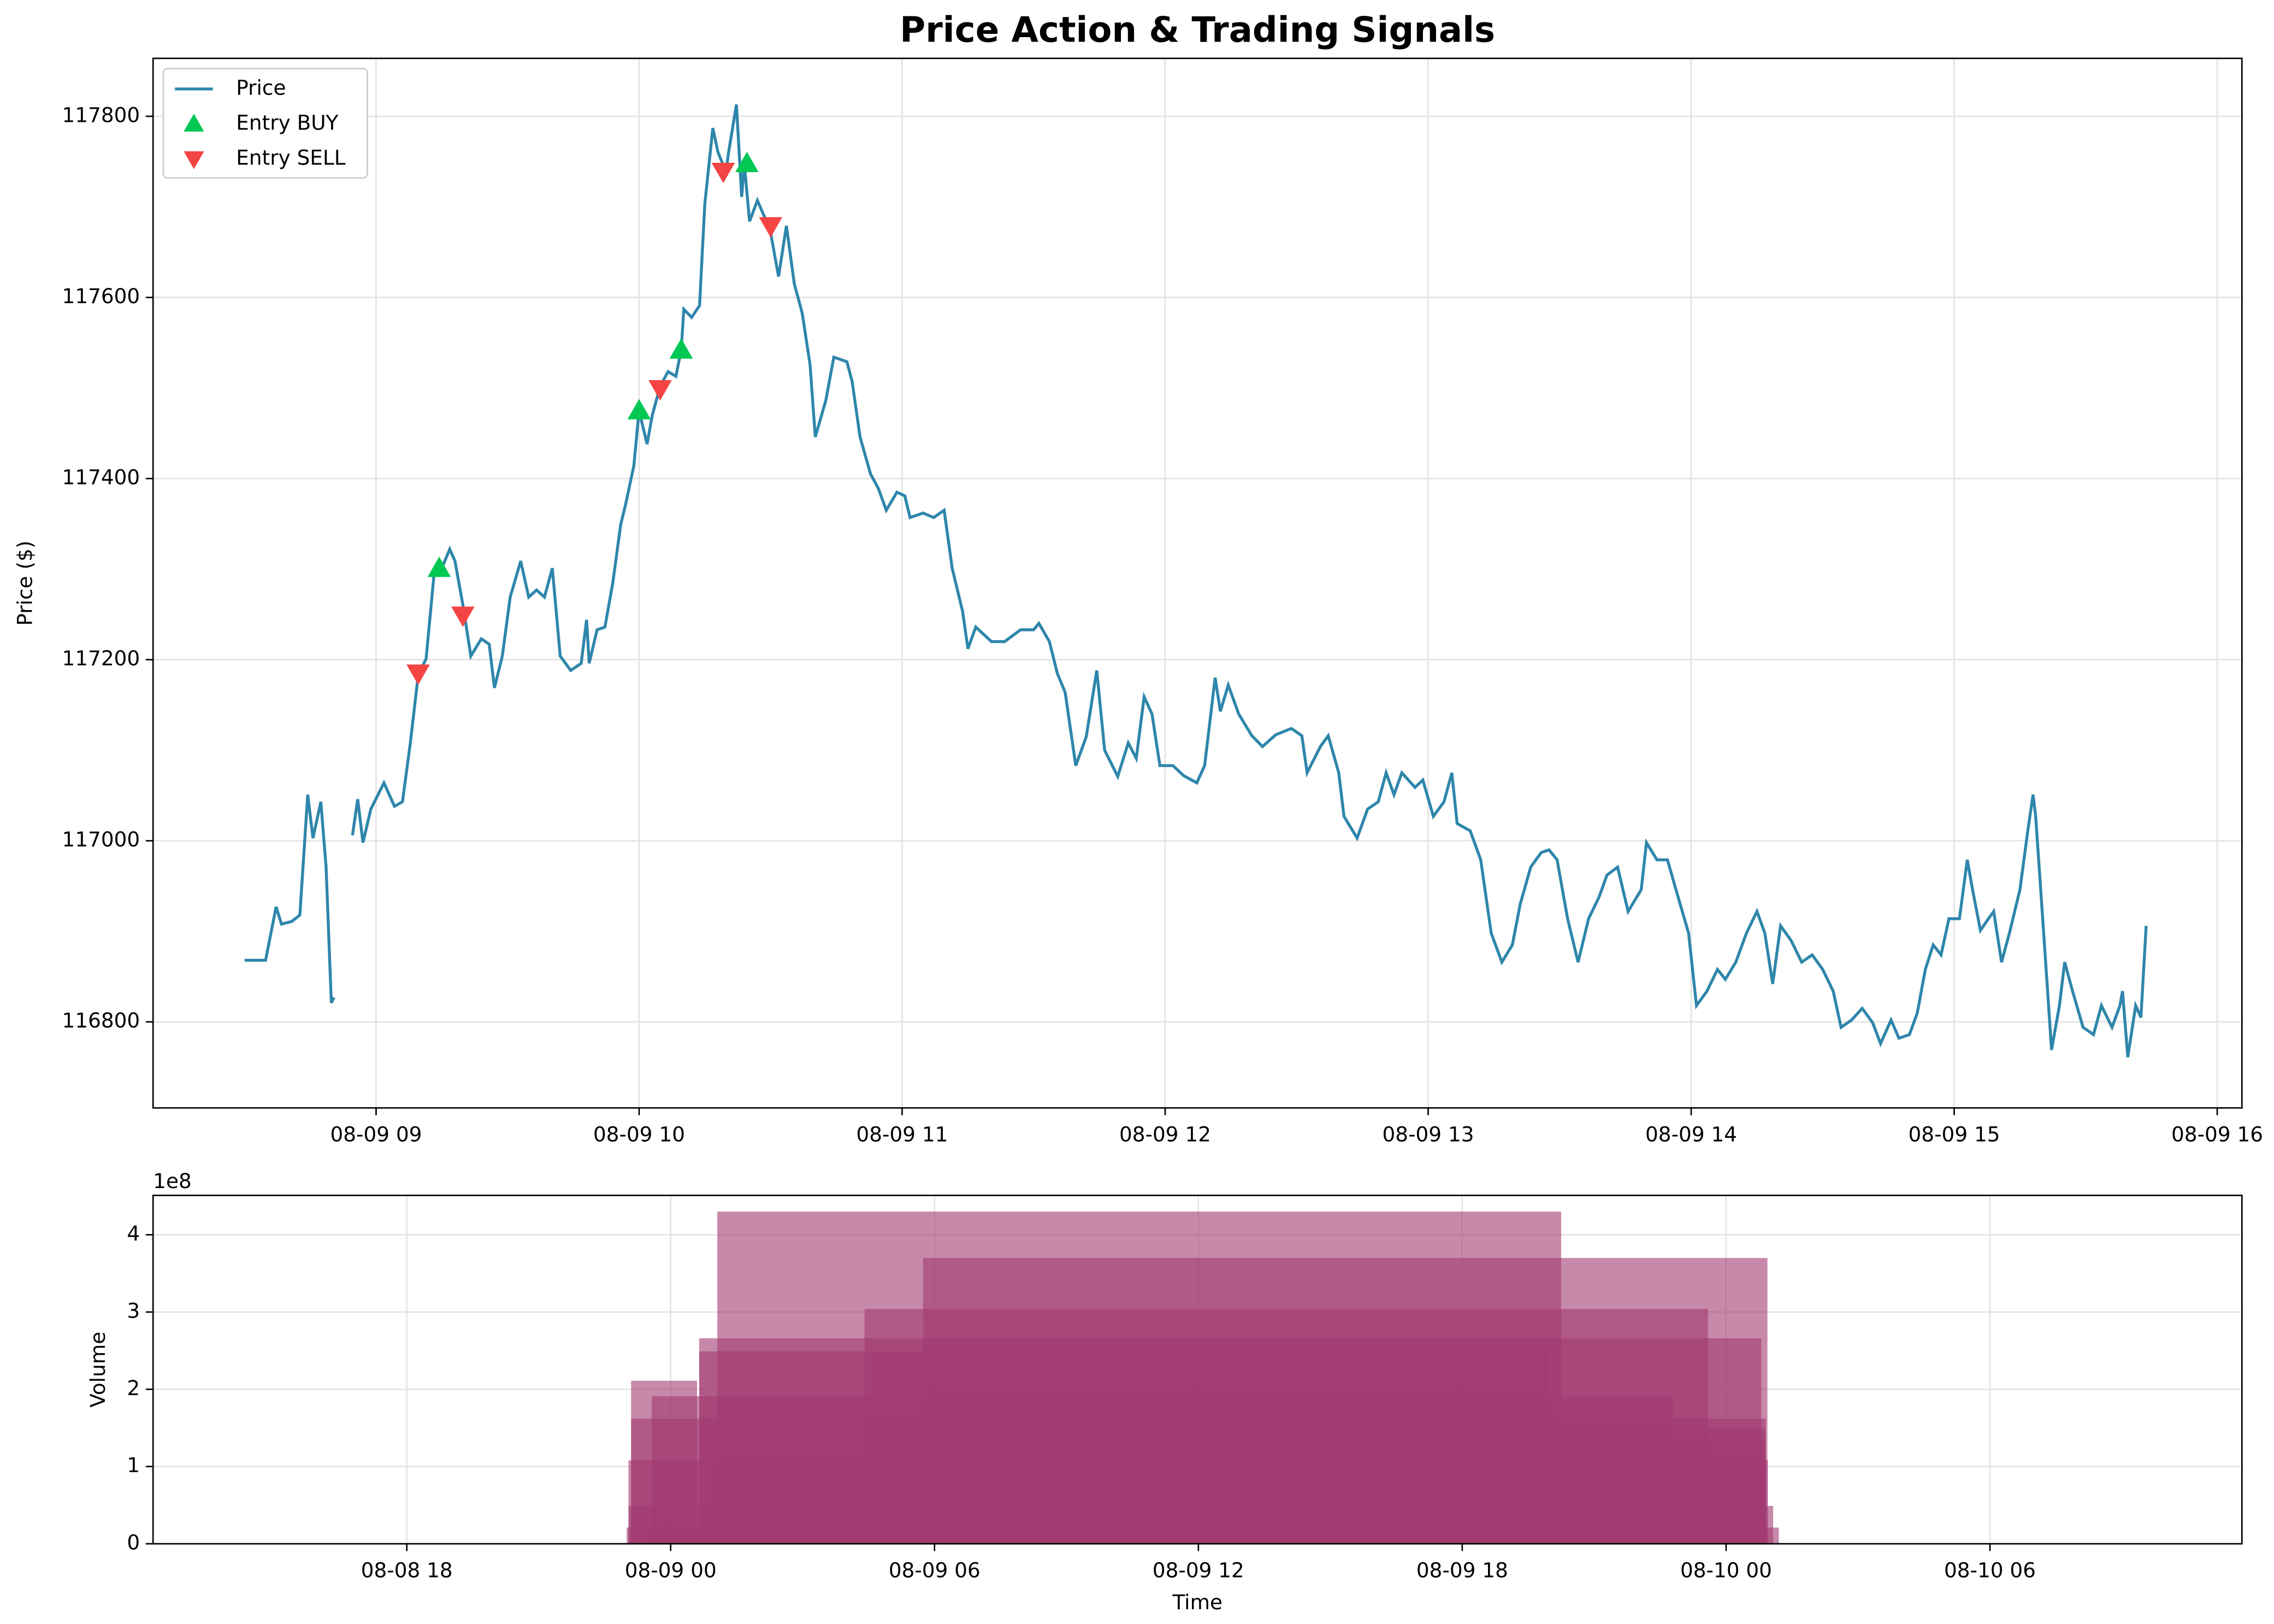 The width and height of the screenshot is (2274, 1624). What do you see at coordinates (671, 1570) in the screenshot?
I see `x-tick-label: 08-09 00` at bounding box center [671, 1570].